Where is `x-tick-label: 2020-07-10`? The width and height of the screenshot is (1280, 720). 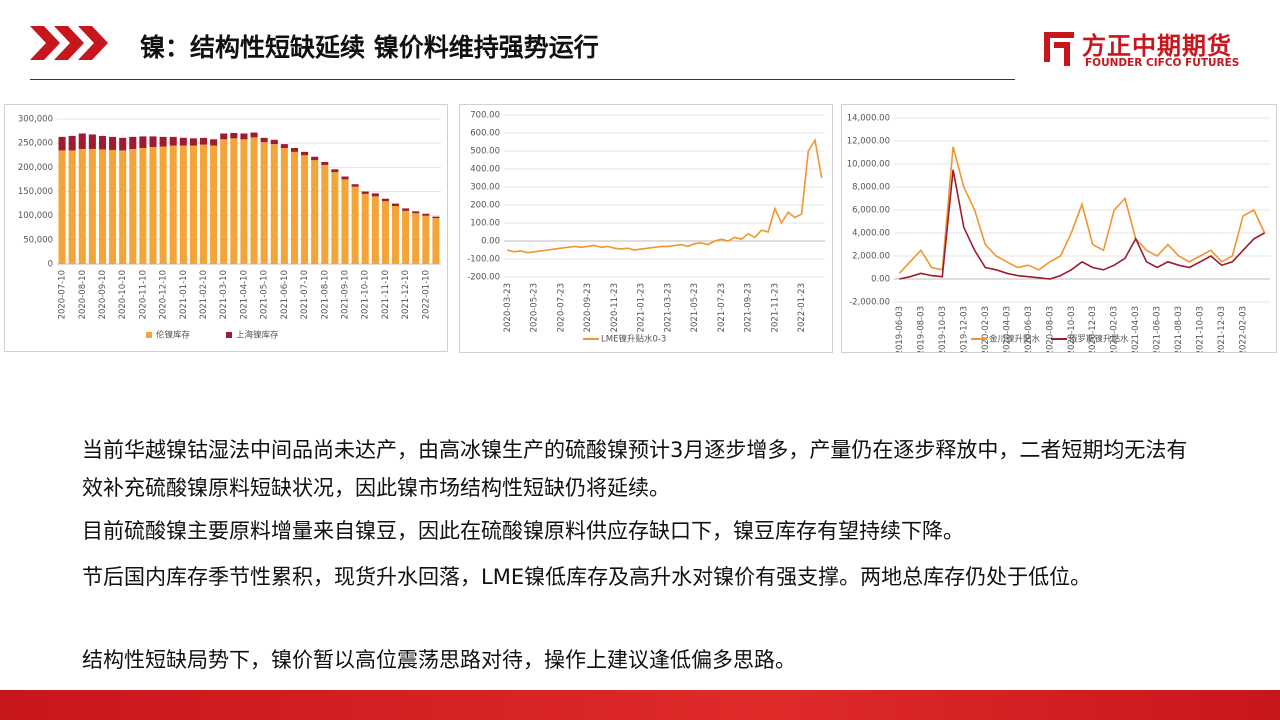 x-tick-label: 2020-07-10 is located at coordinates (63, 294).